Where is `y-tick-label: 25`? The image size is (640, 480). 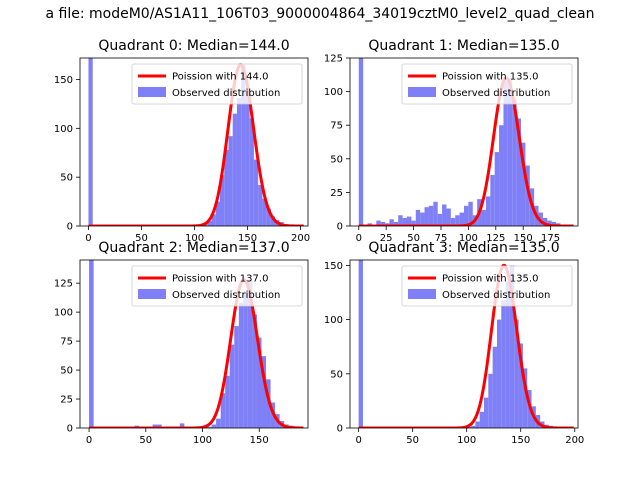
y-tick-label: 25 is located at coordinates (66, 400).